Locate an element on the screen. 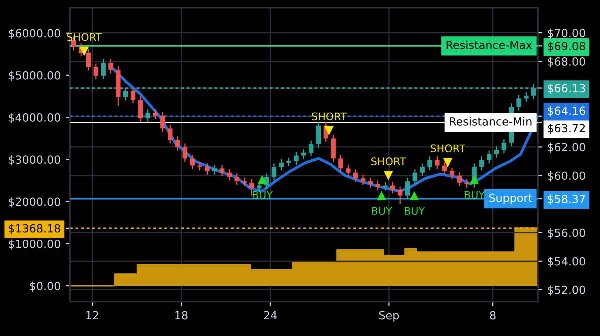 The image size is (600, 336). x-tick-label: Sep is located at coordinates (389, 316).